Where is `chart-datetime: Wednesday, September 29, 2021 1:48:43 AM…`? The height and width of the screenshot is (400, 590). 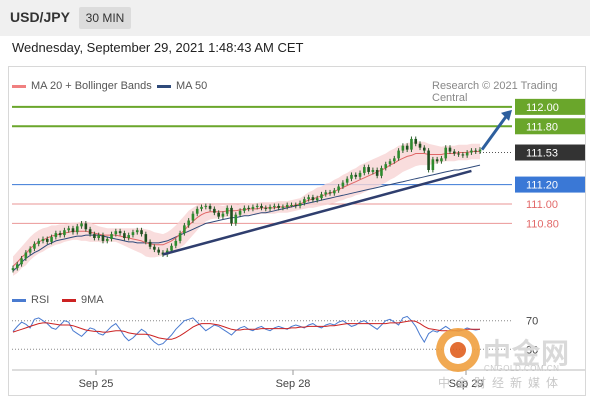
chart-datetime: Wednesday, September 29, 2021 1:48:43 AM… is located at coordinates (158, 47).